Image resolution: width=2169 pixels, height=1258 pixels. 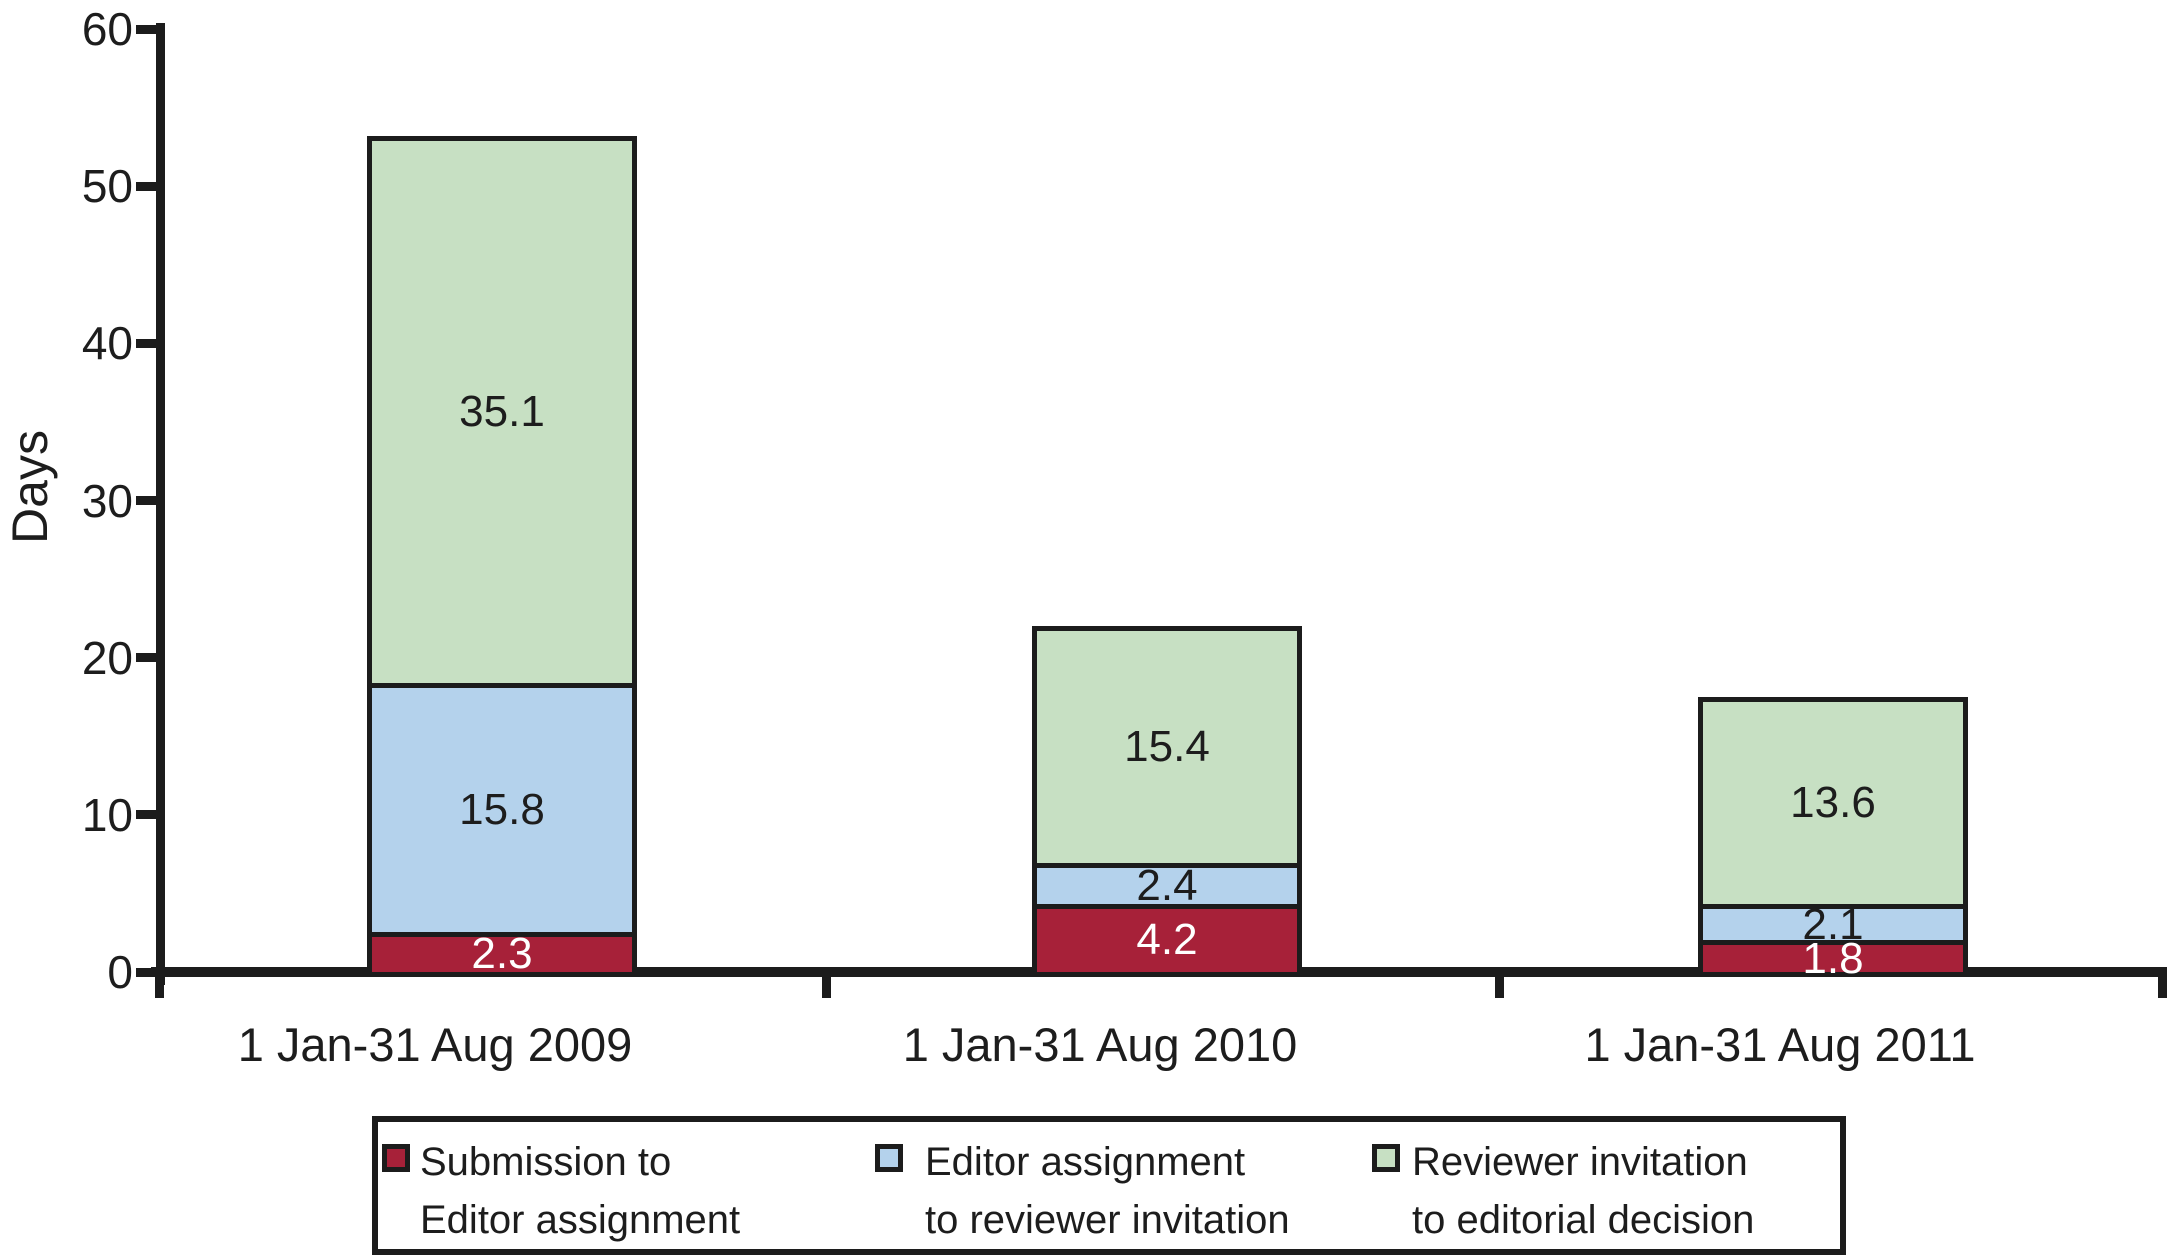 I want to click on bar-value-label: 2.4, so click(x=1167, y=885).